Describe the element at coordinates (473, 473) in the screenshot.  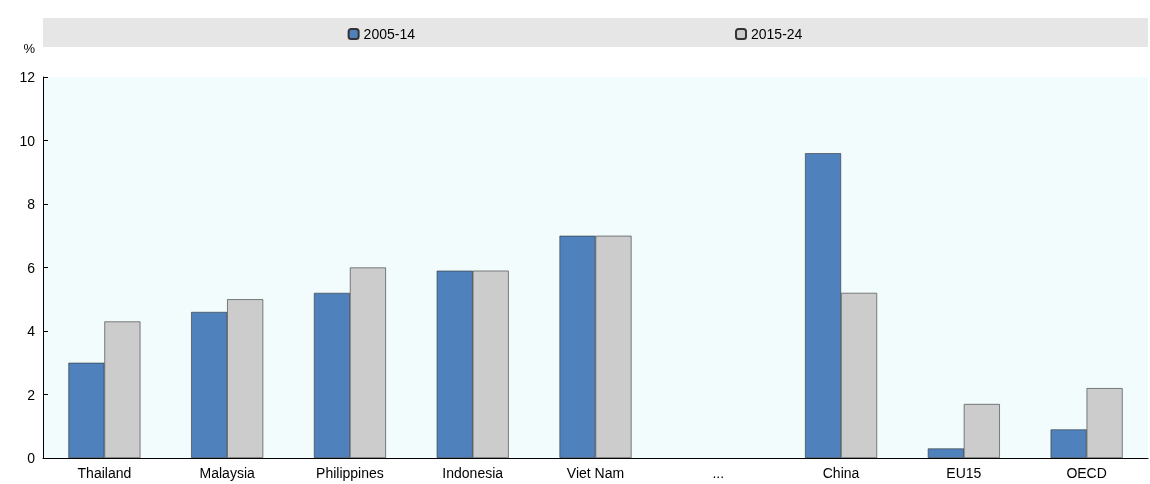
I see `x-tick-label: Indonesia` at that location.